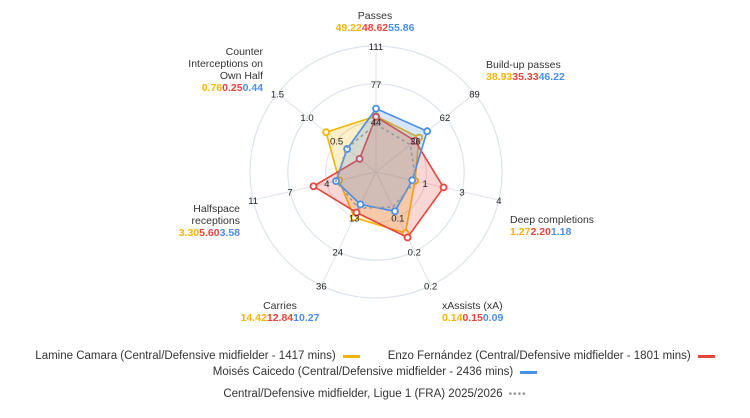  What do you see at coordinates (253, 318) in the screenshot?
I see `series-value: 14.42` at bounding box center [253, 318].